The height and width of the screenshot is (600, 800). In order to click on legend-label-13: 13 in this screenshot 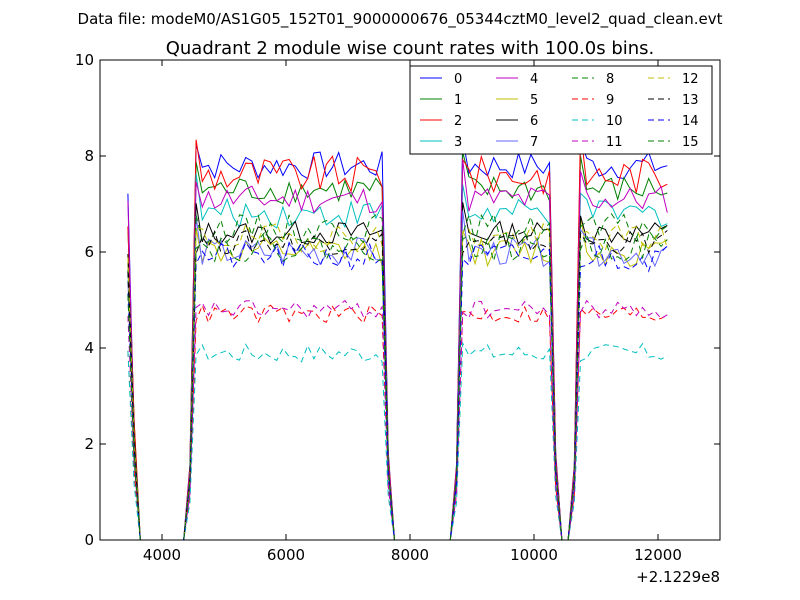, I will do `click(690, 100)`.